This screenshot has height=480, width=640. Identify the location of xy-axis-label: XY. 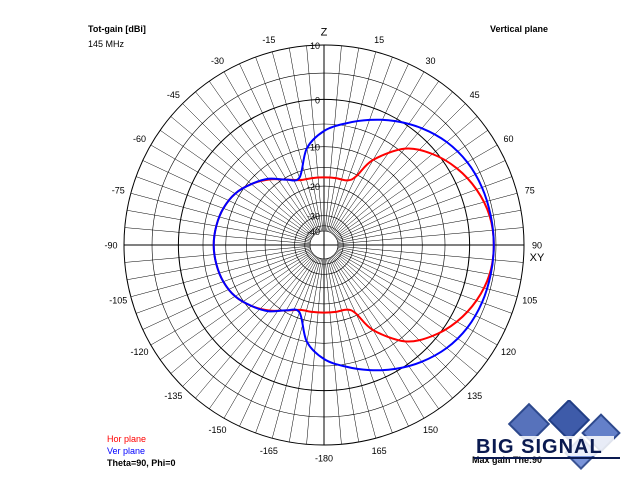
(537, 258).